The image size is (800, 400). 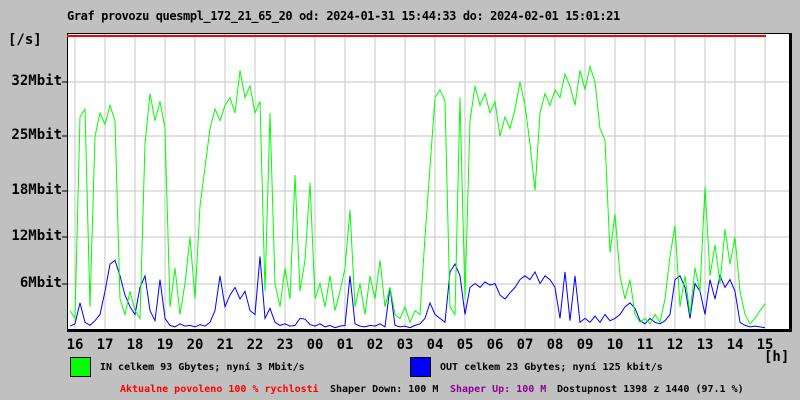 What do you see at coordinates (615, 345) in the screenshot?
I see `x-tick-label: 10` at bounding box center [615, 345].